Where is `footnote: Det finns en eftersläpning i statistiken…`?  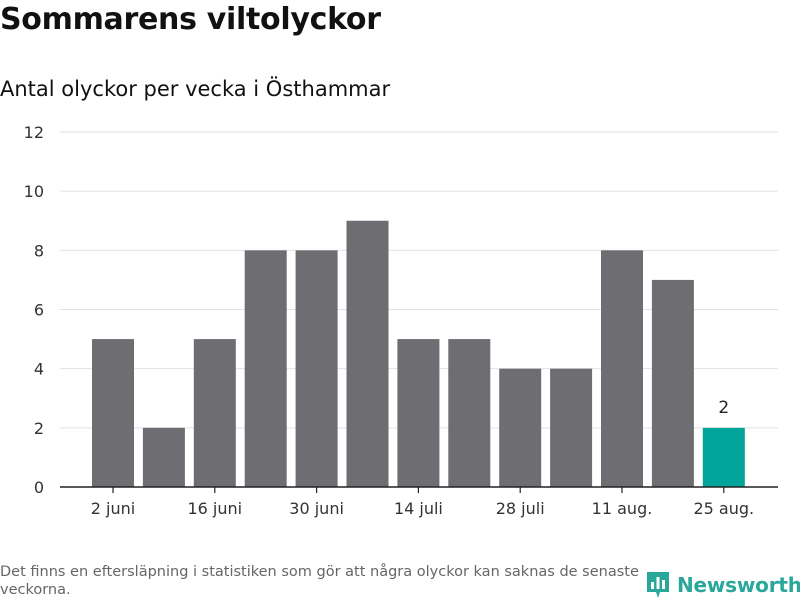 footnote: Det finns en eftersläpning i statistiken… is located at coordinates (319, 581).